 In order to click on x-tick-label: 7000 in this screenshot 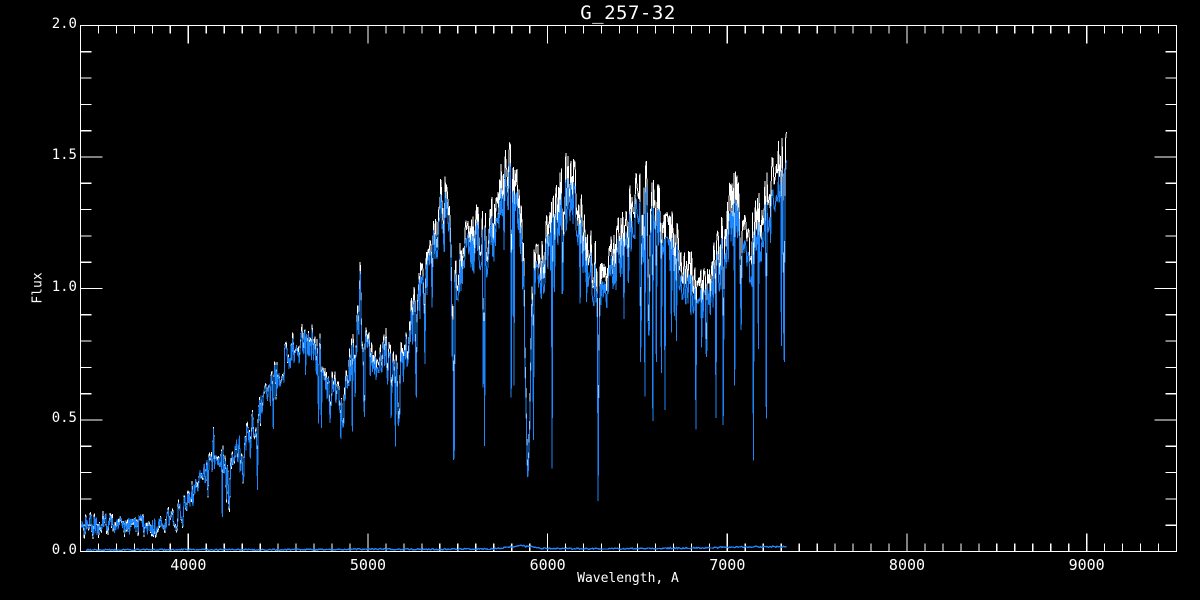, I will do `click(727, 565)`.